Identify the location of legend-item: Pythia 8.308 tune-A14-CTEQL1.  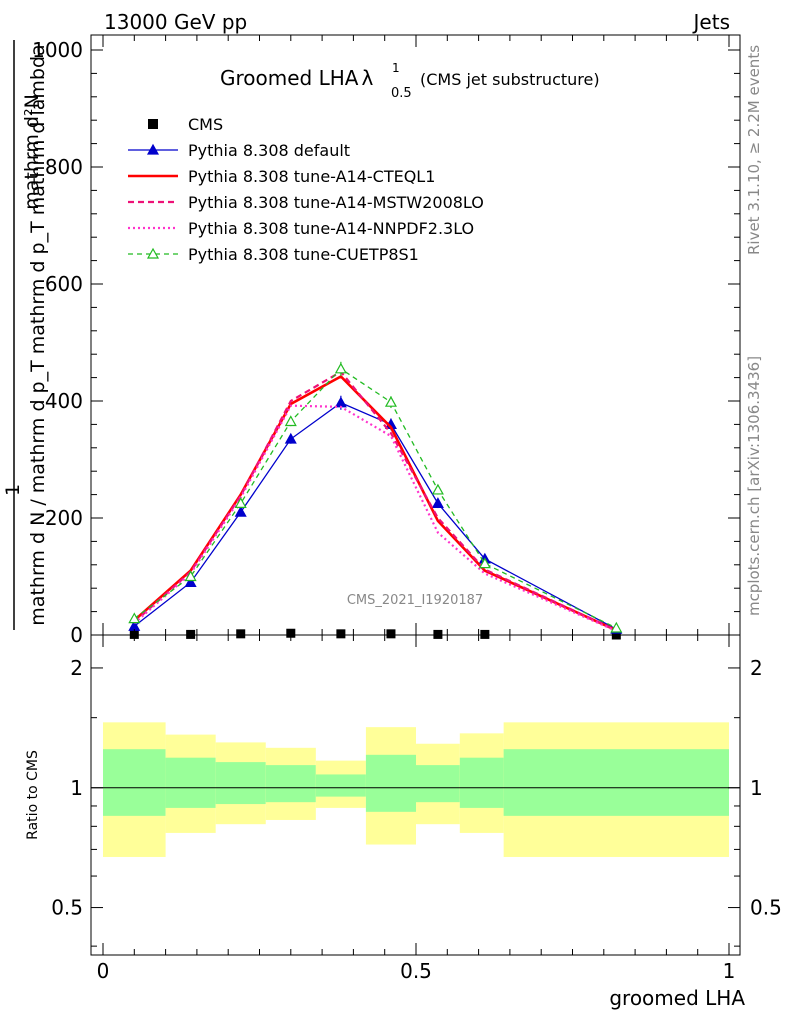
(281, 176).